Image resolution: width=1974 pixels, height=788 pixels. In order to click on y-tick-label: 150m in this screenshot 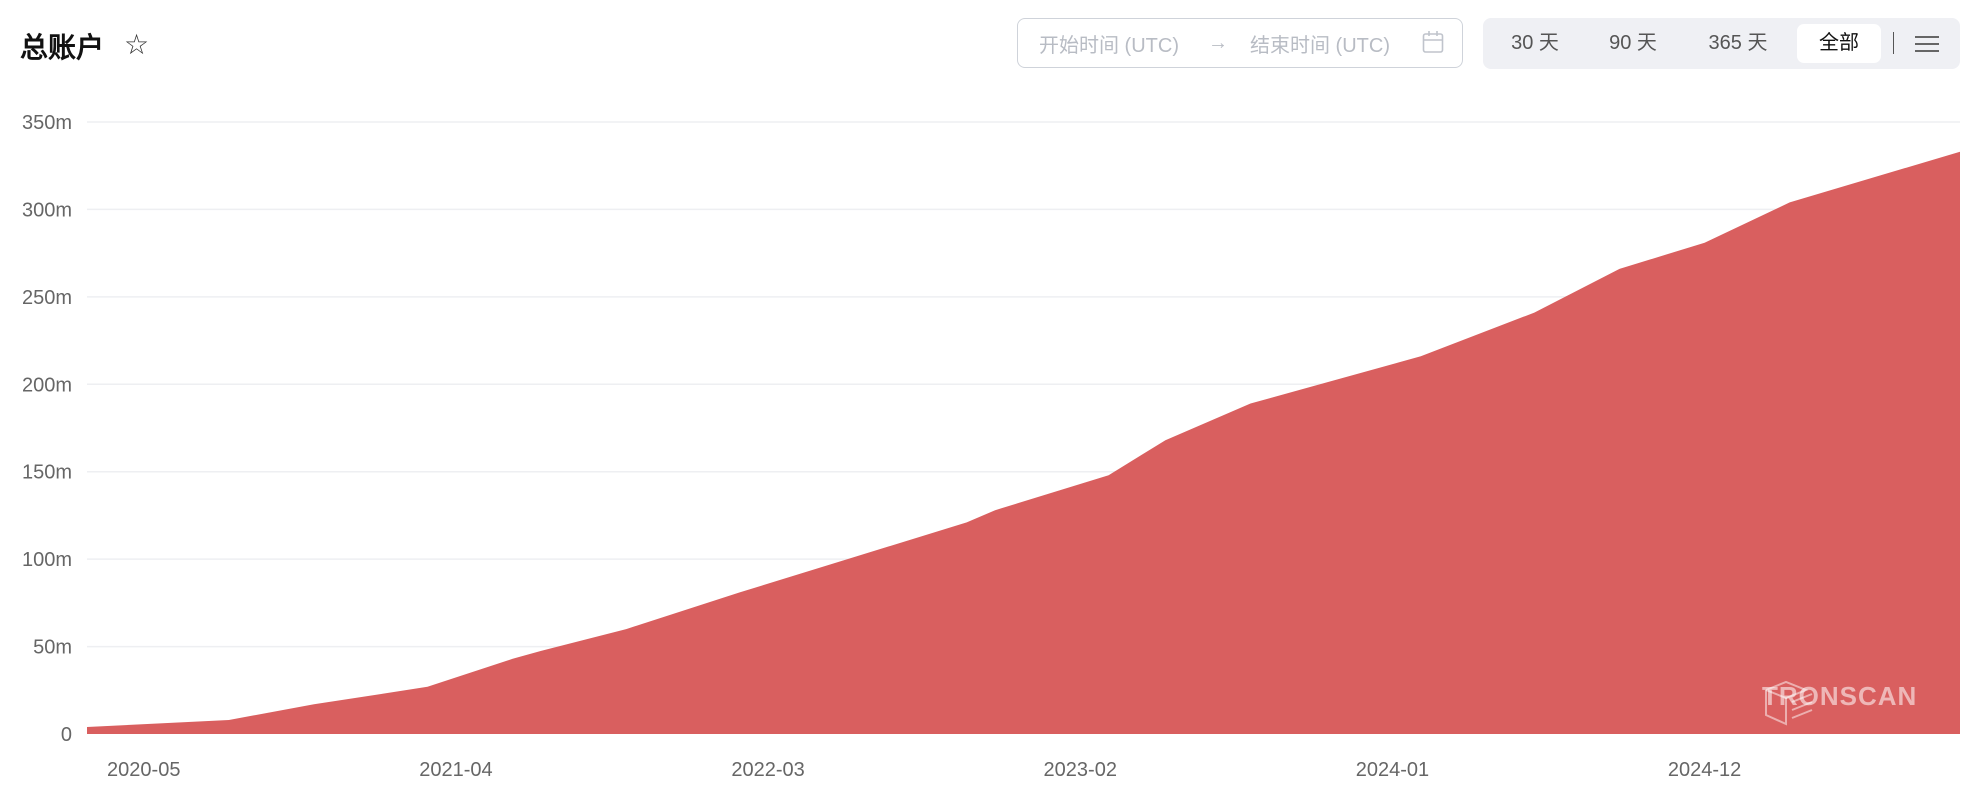, I will do `click(47, 473)`.